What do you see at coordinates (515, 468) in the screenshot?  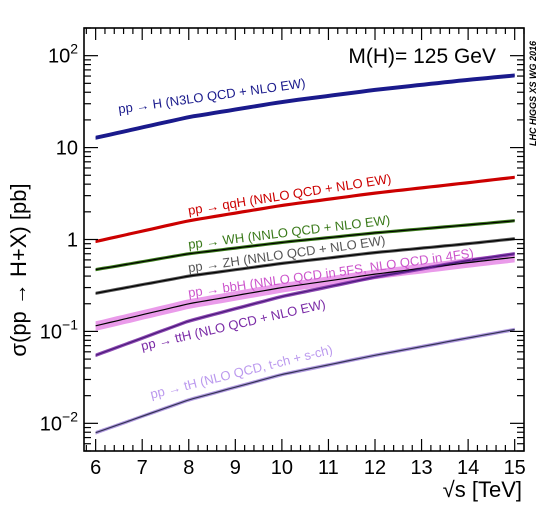 I see `x-tick-label-9: 15` at bounding box center [515, 468].